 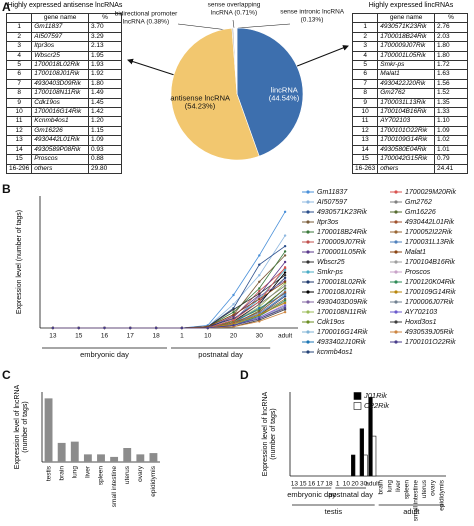 What do you see at coordinates (430, 292) in the screenshot?
I see `legend-label: 1700109G14Rik` at bounding box center [430, 292].